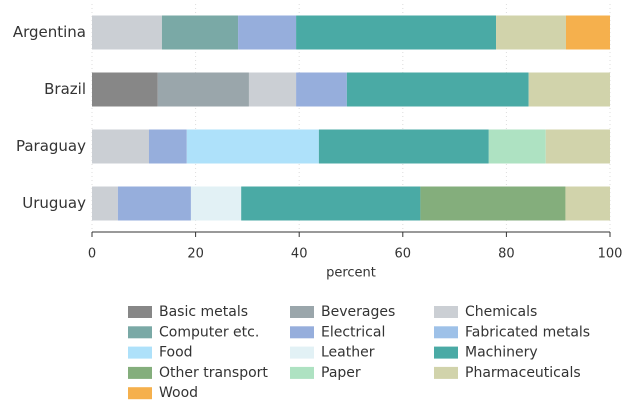  Describe the element at coordinates (178, 392) in the screenshot. I see `legend-label: Wood` at that location.